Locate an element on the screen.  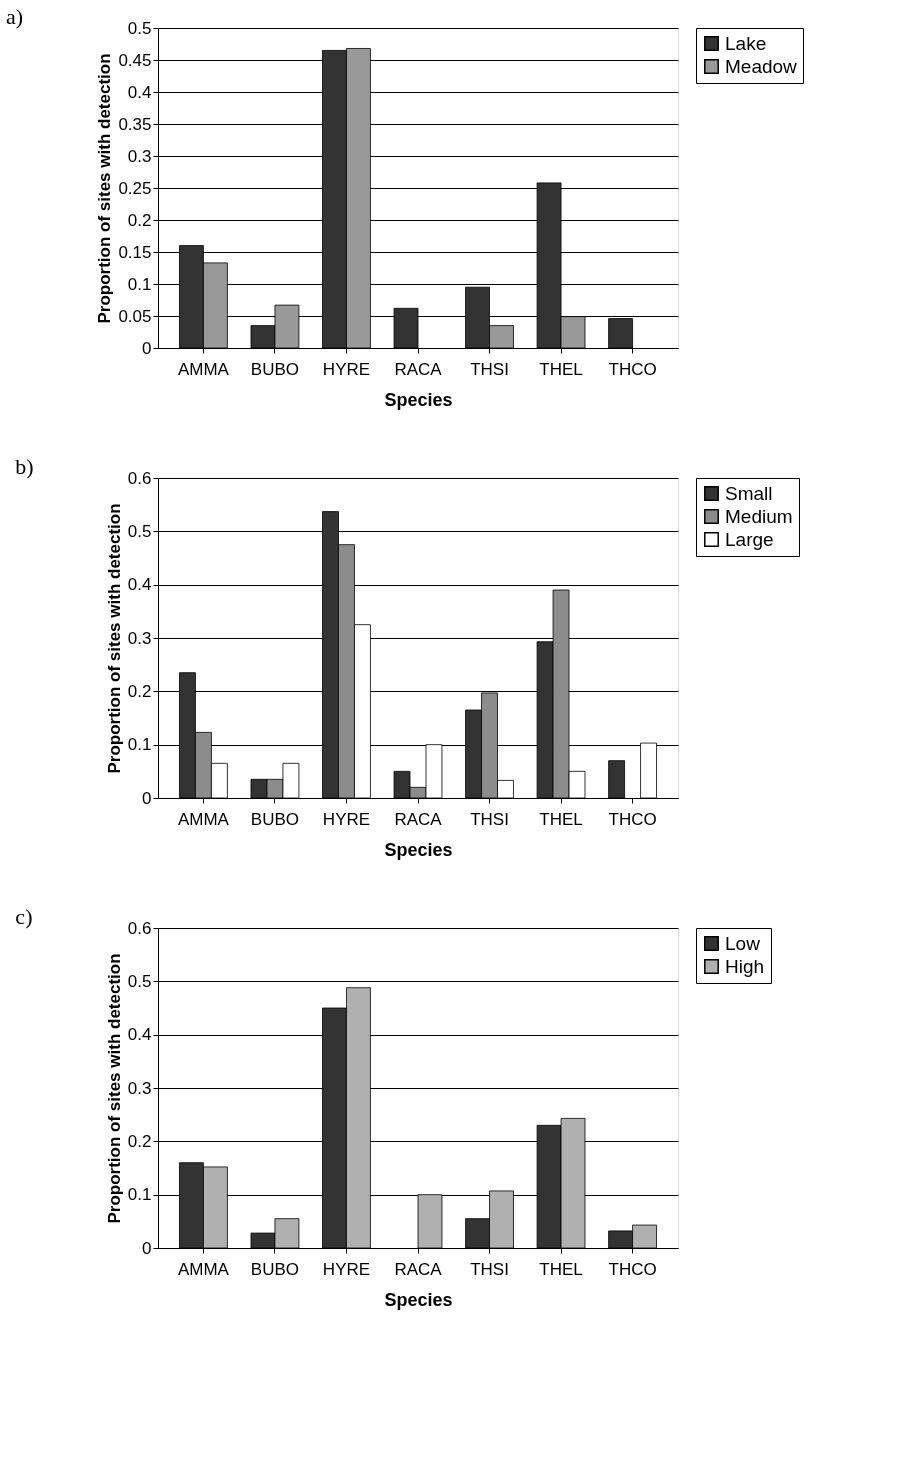
legend-label: Lake is located at coordinates (746, 43).